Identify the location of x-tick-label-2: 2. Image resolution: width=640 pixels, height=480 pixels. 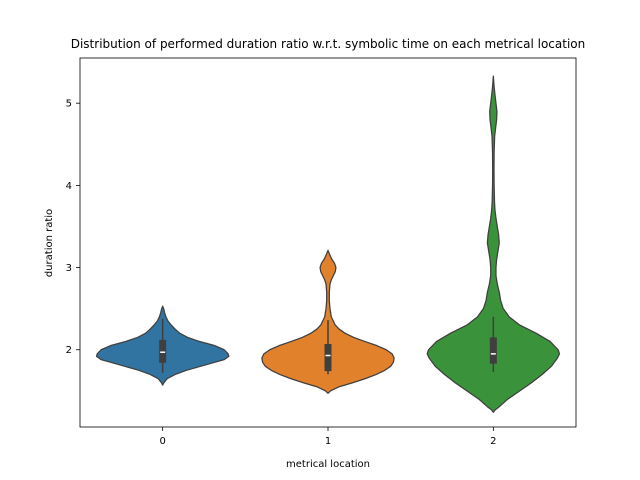
(493, 441).